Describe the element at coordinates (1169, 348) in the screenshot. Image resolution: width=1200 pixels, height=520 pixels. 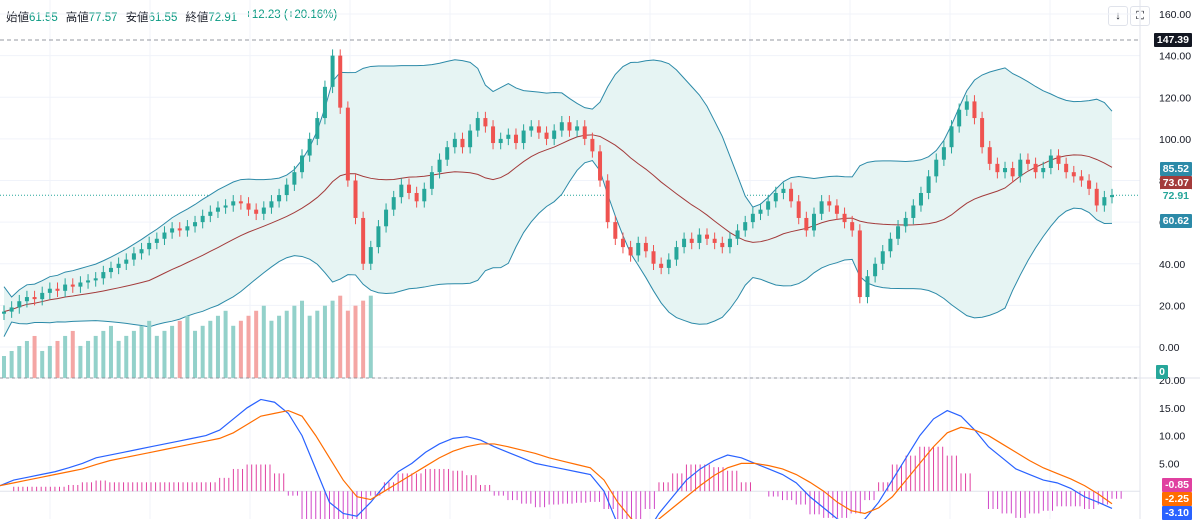
I see `price-tick-label: 0.00` at that location.